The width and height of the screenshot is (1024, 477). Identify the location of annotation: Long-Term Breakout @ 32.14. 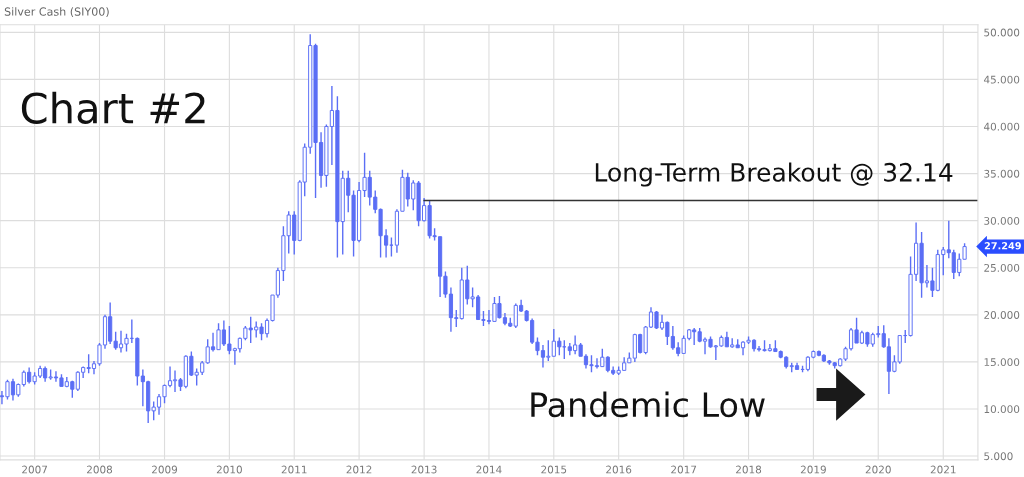
(774, 174).